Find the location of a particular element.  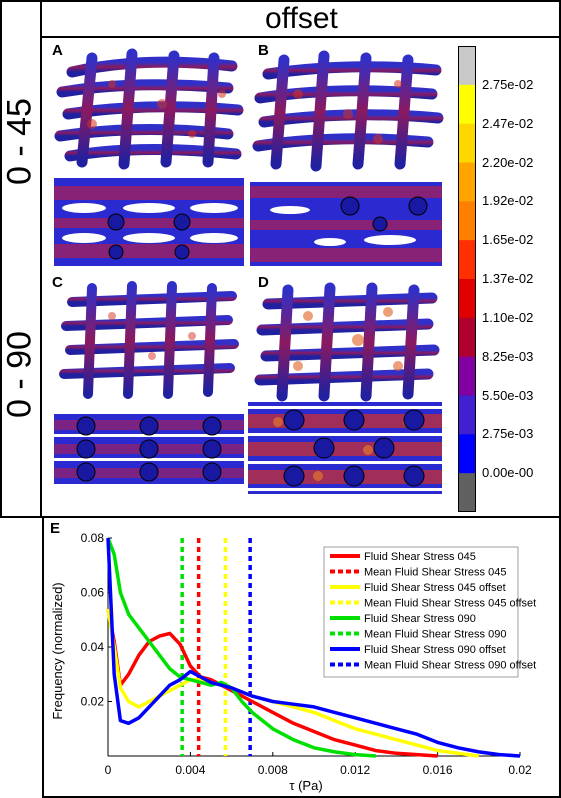

x-axis-label: τ (Pa) is located at coordinates (305, 785).